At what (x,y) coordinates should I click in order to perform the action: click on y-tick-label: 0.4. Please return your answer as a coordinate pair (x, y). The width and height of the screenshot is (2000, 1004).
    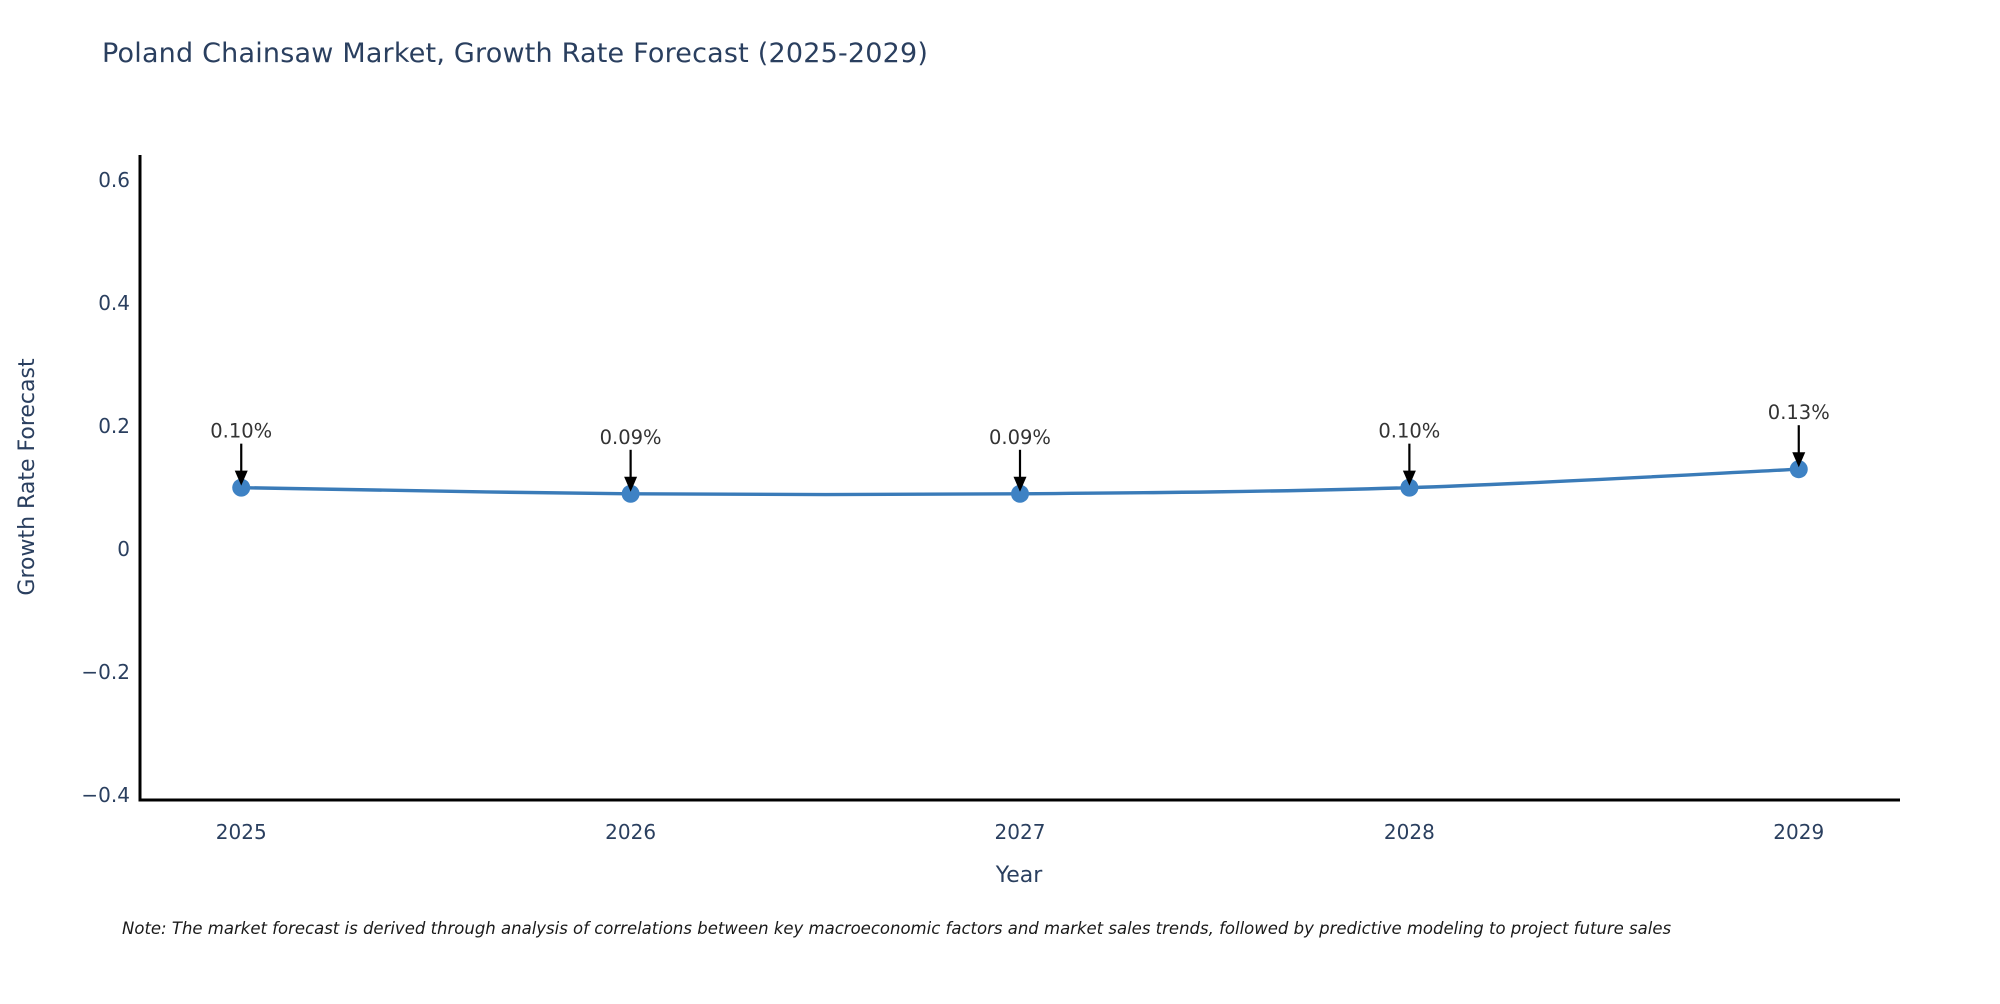
    Looking at the image, I should click on (114, 303).